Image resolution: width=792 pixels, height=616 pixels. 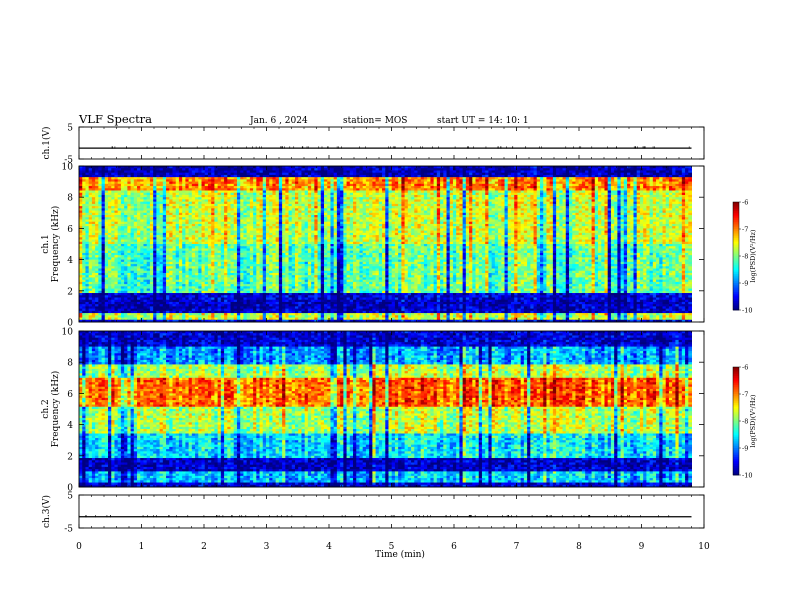 I want to click on date-label: Jan. 6 , 2024, so click(x=278, y=121).